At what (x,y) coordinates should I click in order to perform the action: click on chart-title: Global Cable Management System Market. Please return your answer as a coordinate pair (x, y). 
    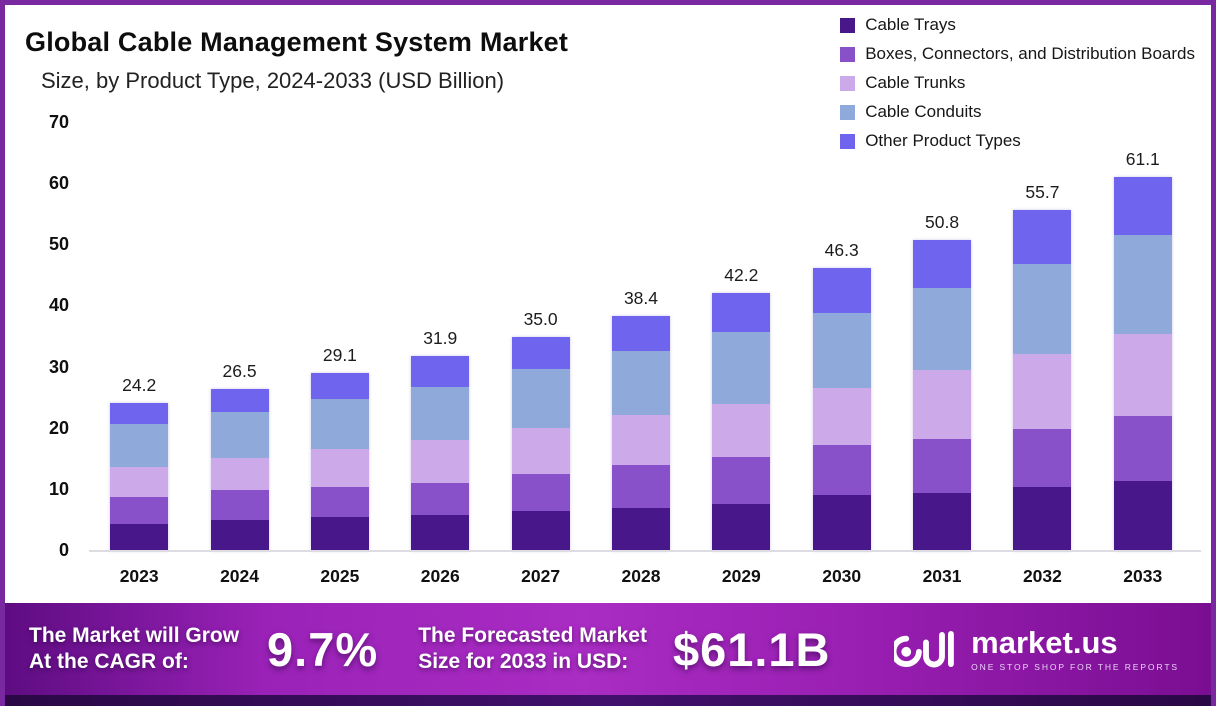
    Looking at the image, I should click on (297, 42).